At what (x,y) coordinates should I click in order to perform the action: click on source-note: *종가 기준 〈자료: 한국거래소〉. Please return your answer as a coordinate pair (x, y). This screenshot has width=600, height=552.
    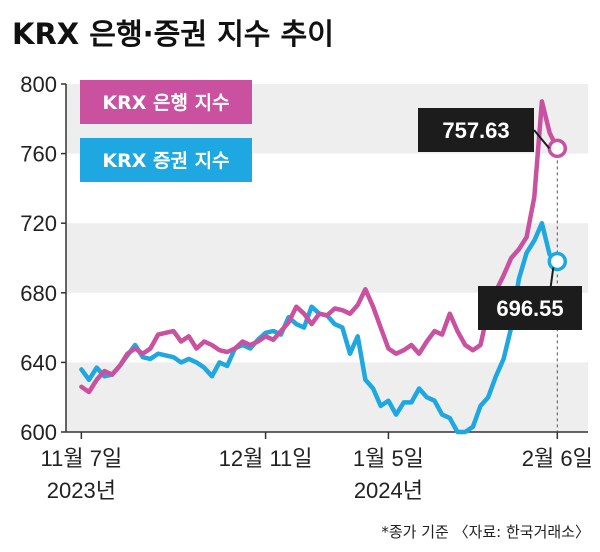
    Looking at the image, I should click on (485, 532).